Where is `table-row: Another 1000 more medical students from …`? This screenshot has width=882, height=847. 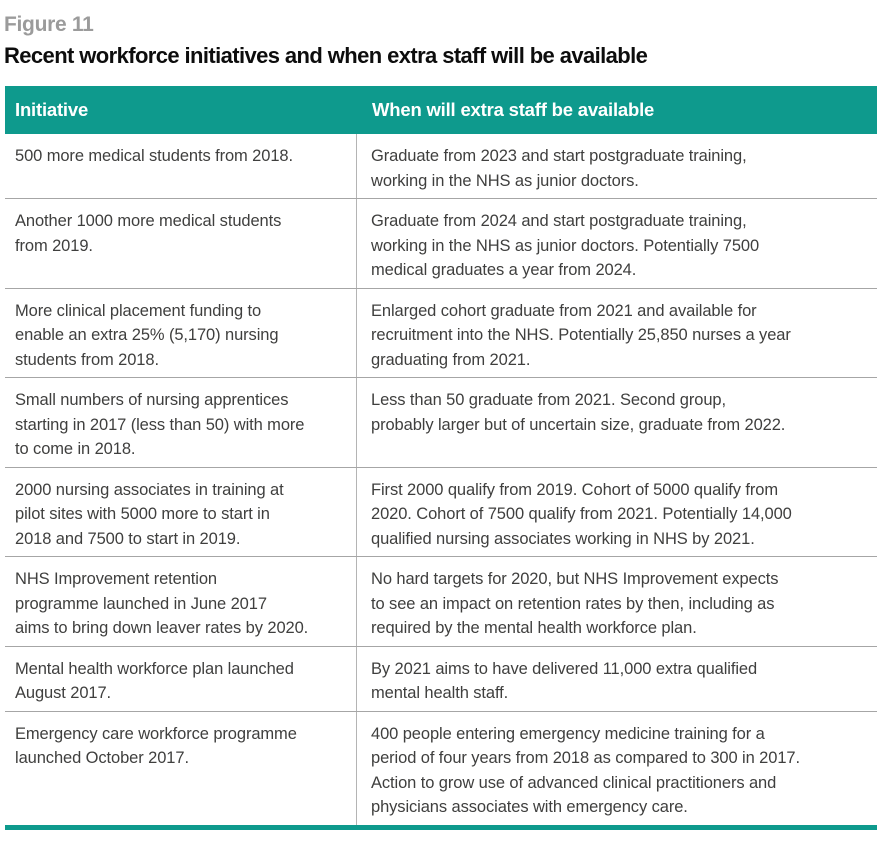
table-row: Another 1000 more medical students from … is located at coordinates (441, 244).